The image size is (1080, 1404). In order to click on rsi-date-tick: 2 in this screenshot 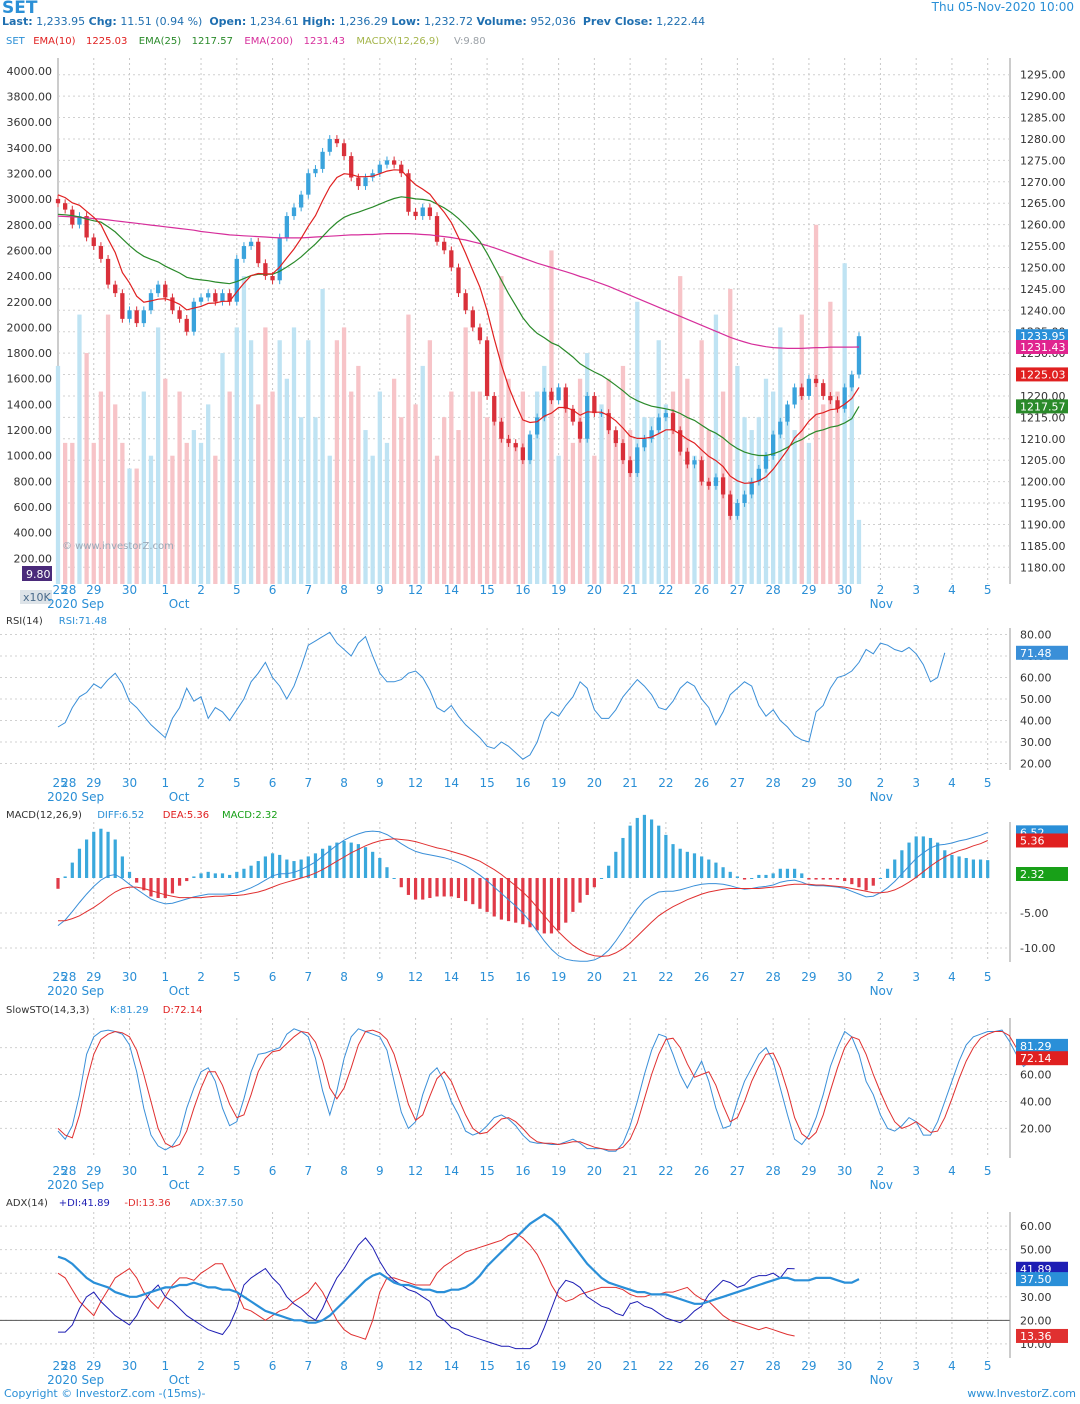, I will do `click(881, 783)`.